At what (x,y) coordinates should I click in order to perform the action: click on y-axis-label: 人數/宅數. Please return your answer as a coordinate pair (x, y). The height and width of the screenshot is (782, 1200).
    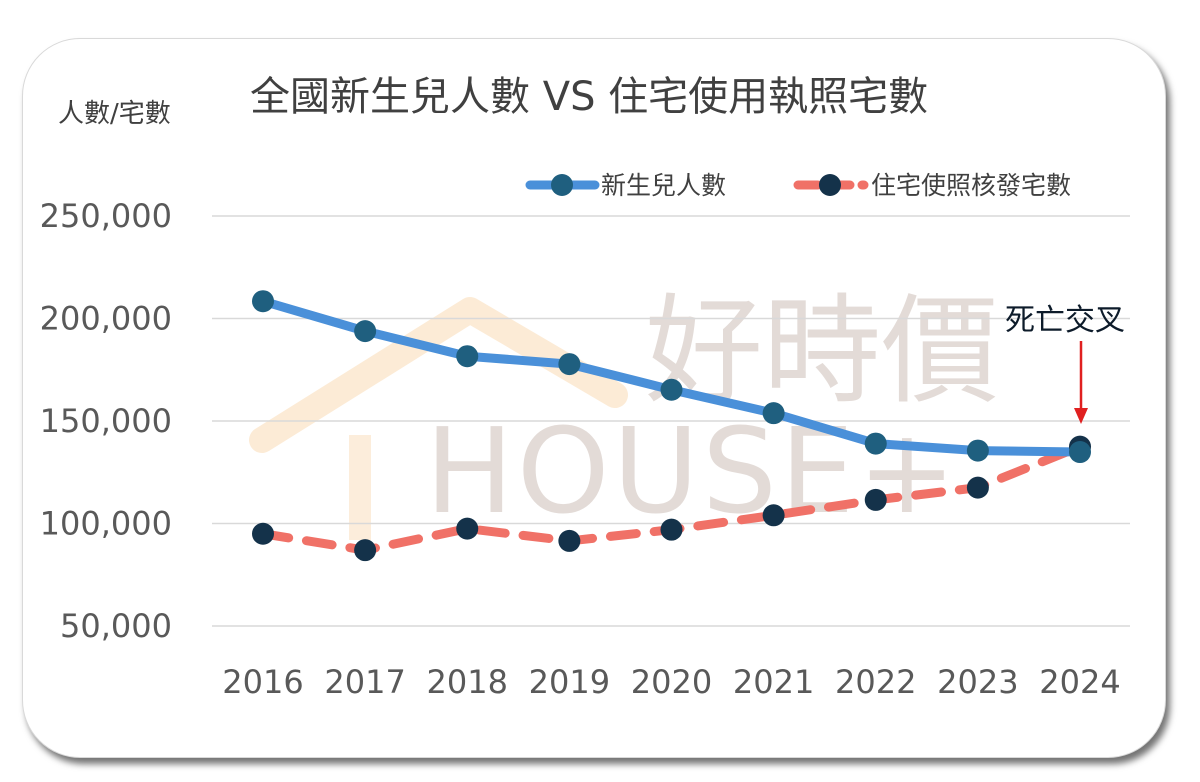
    Looking at the image, I should click on (114, 114).